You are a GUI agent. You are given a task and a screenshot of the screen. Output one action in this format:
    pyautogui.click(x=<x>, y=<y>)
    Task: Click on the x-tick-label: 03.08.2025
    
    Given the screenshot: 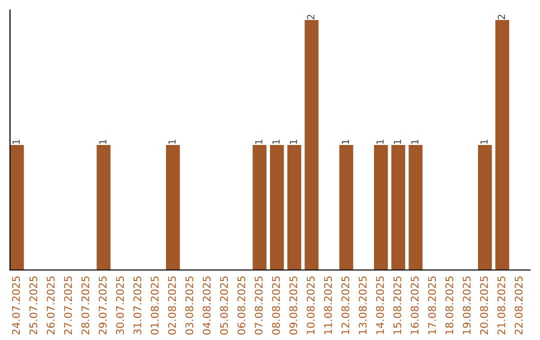 What is the action you would take?
    pyautogui.click(x=189, y=305)
    